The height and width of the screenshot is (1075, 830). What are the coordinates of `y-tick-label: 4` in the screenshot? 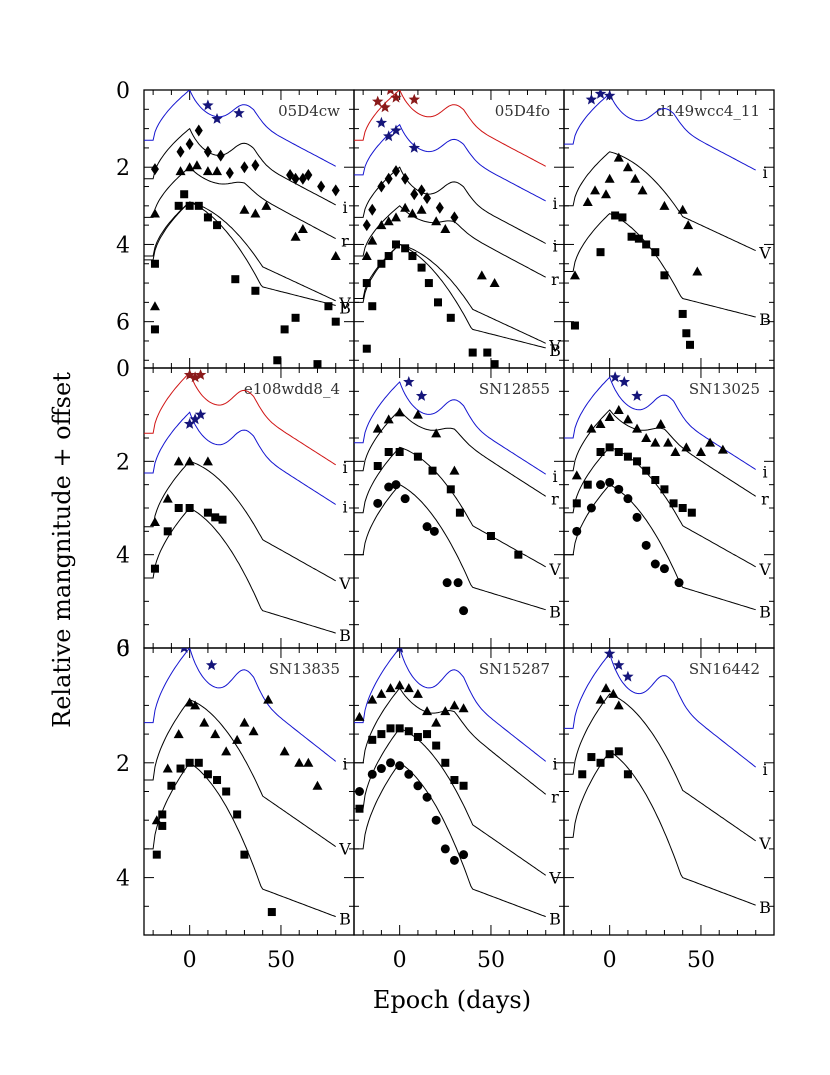 It's located at (123, 245).